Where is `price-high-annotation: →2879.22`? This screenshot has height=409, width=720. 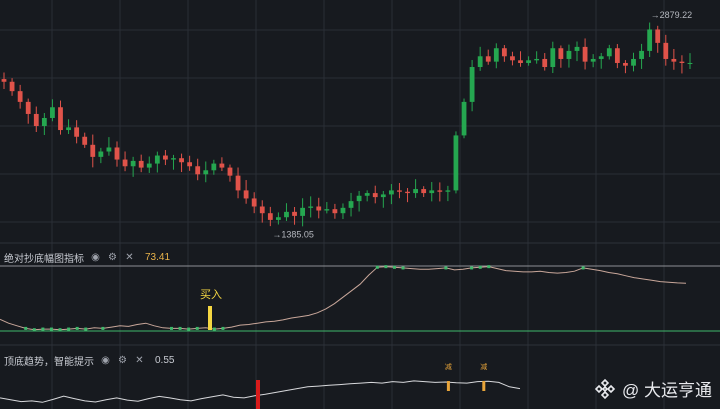
price-high-annotation: →2879.22 is located at coordinates (672, 15).